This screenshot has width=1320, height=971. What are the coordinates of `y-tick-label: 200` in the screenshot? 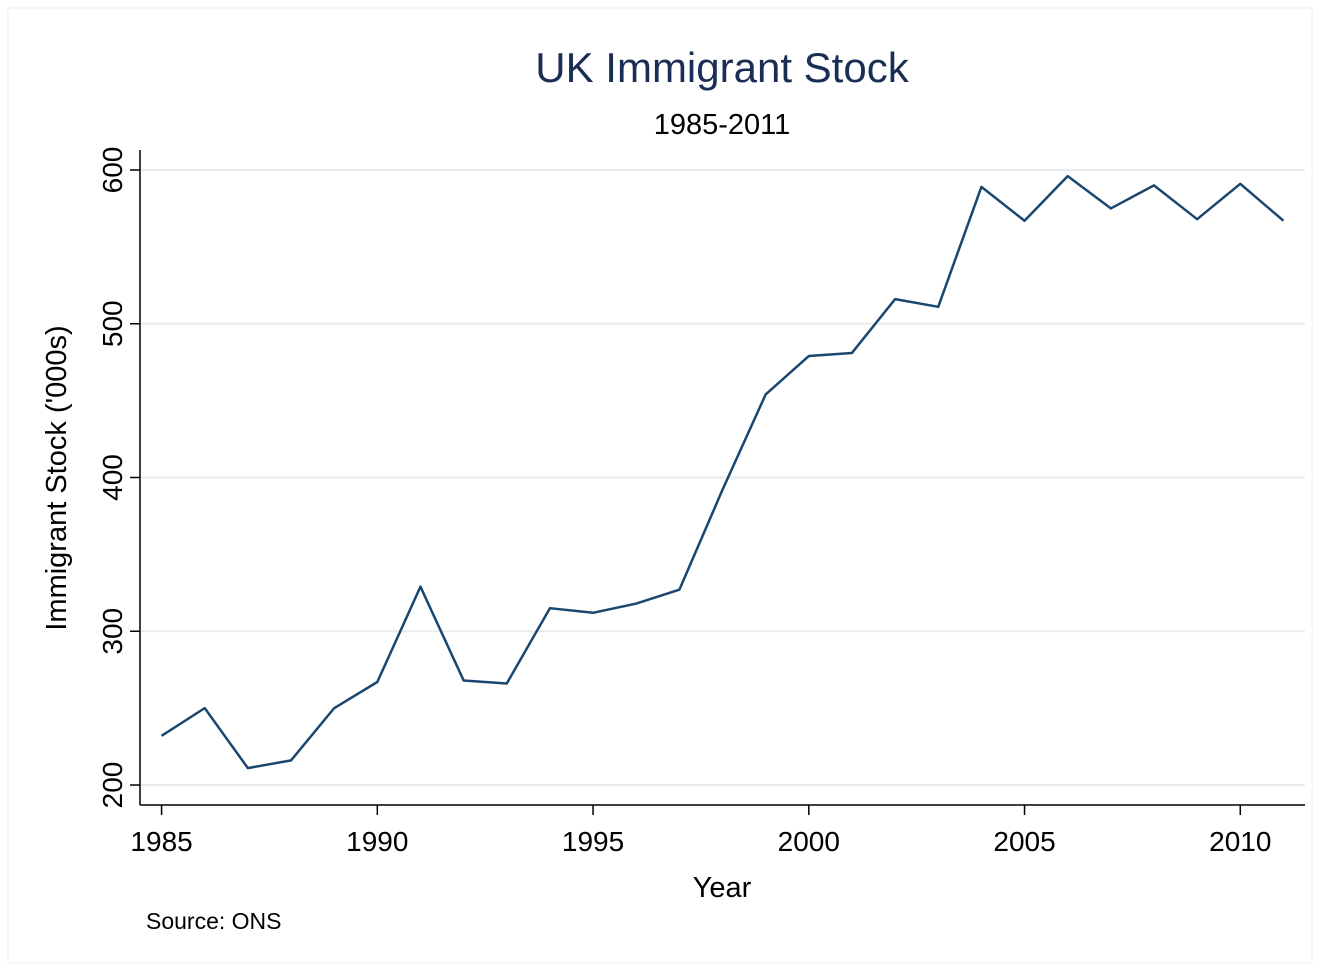 It's located at (112, 785).